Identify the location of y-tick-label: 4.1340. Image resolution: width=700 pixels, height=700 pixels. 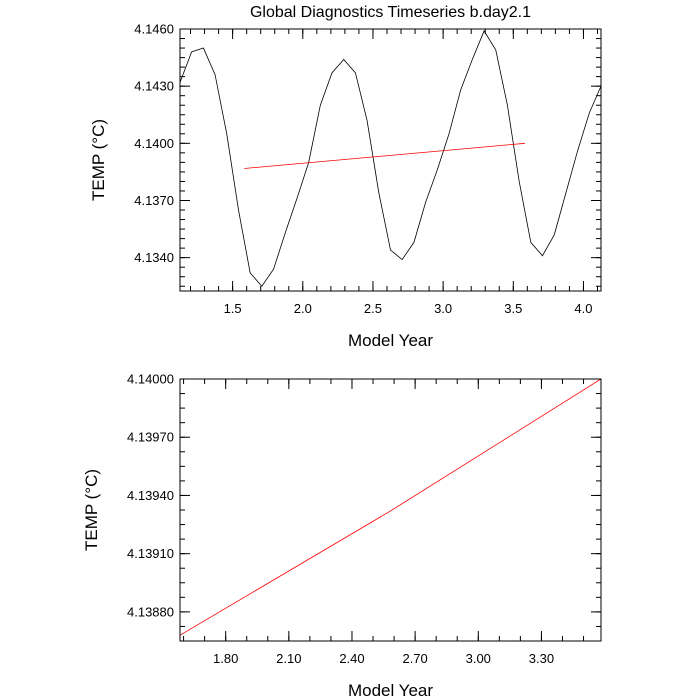
(154, 257).